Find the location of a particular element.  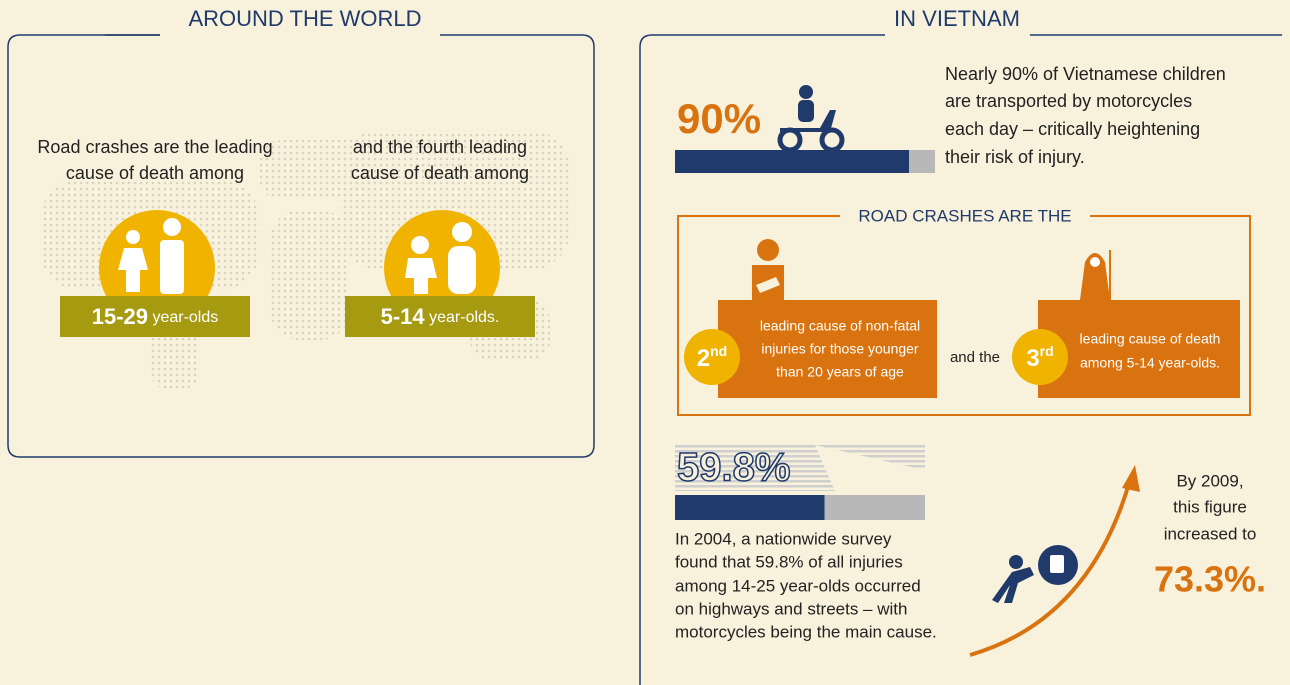

stat-value: 59.8% is located at coordinates (733, 468).